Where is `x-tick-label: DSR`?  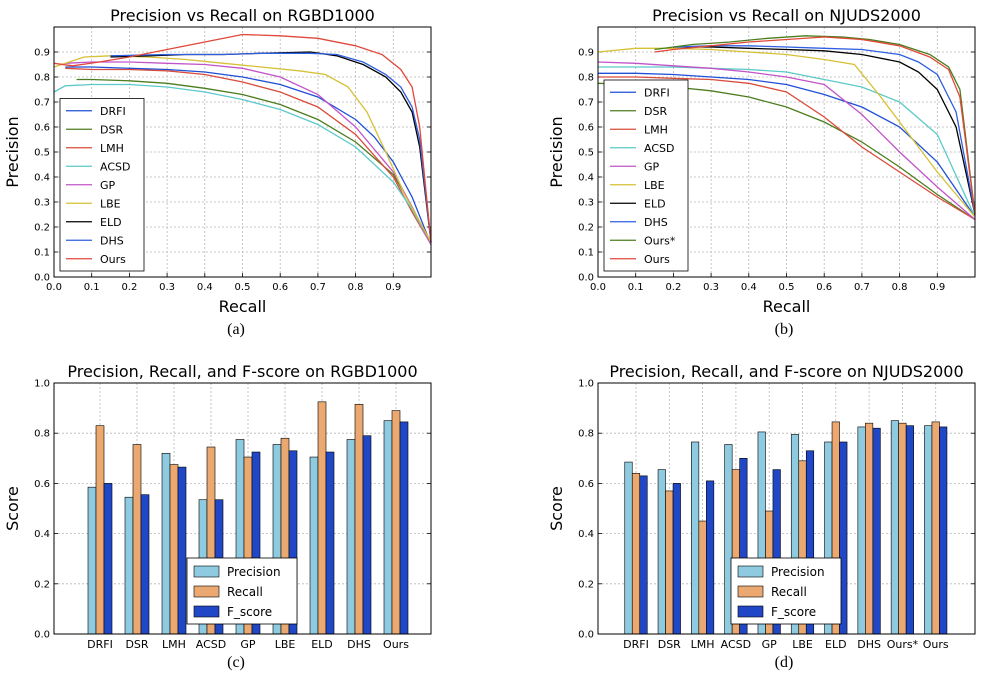
x-tick-label: DSR is located at coordinates (669, 644).